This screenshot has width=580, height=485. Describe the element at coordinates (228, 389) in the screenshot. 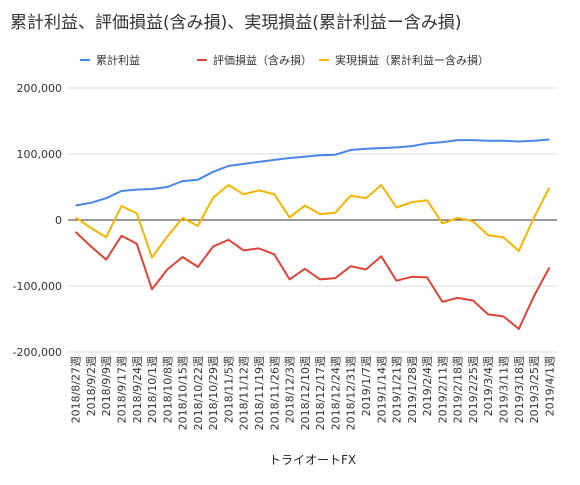

I see `x-tick-label: 2018/11/5週` at that location.